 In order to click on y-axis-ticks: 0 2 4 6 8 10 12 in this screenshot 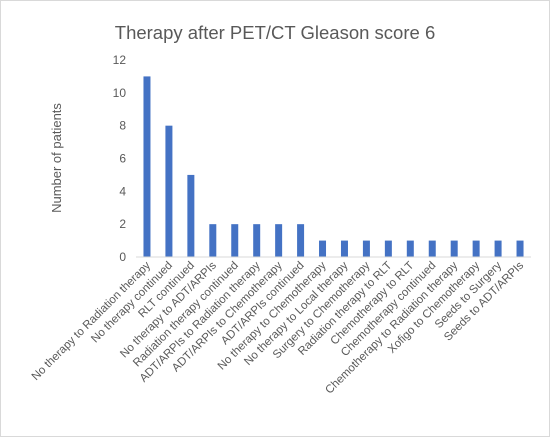, I will do `click(120, 158)`.